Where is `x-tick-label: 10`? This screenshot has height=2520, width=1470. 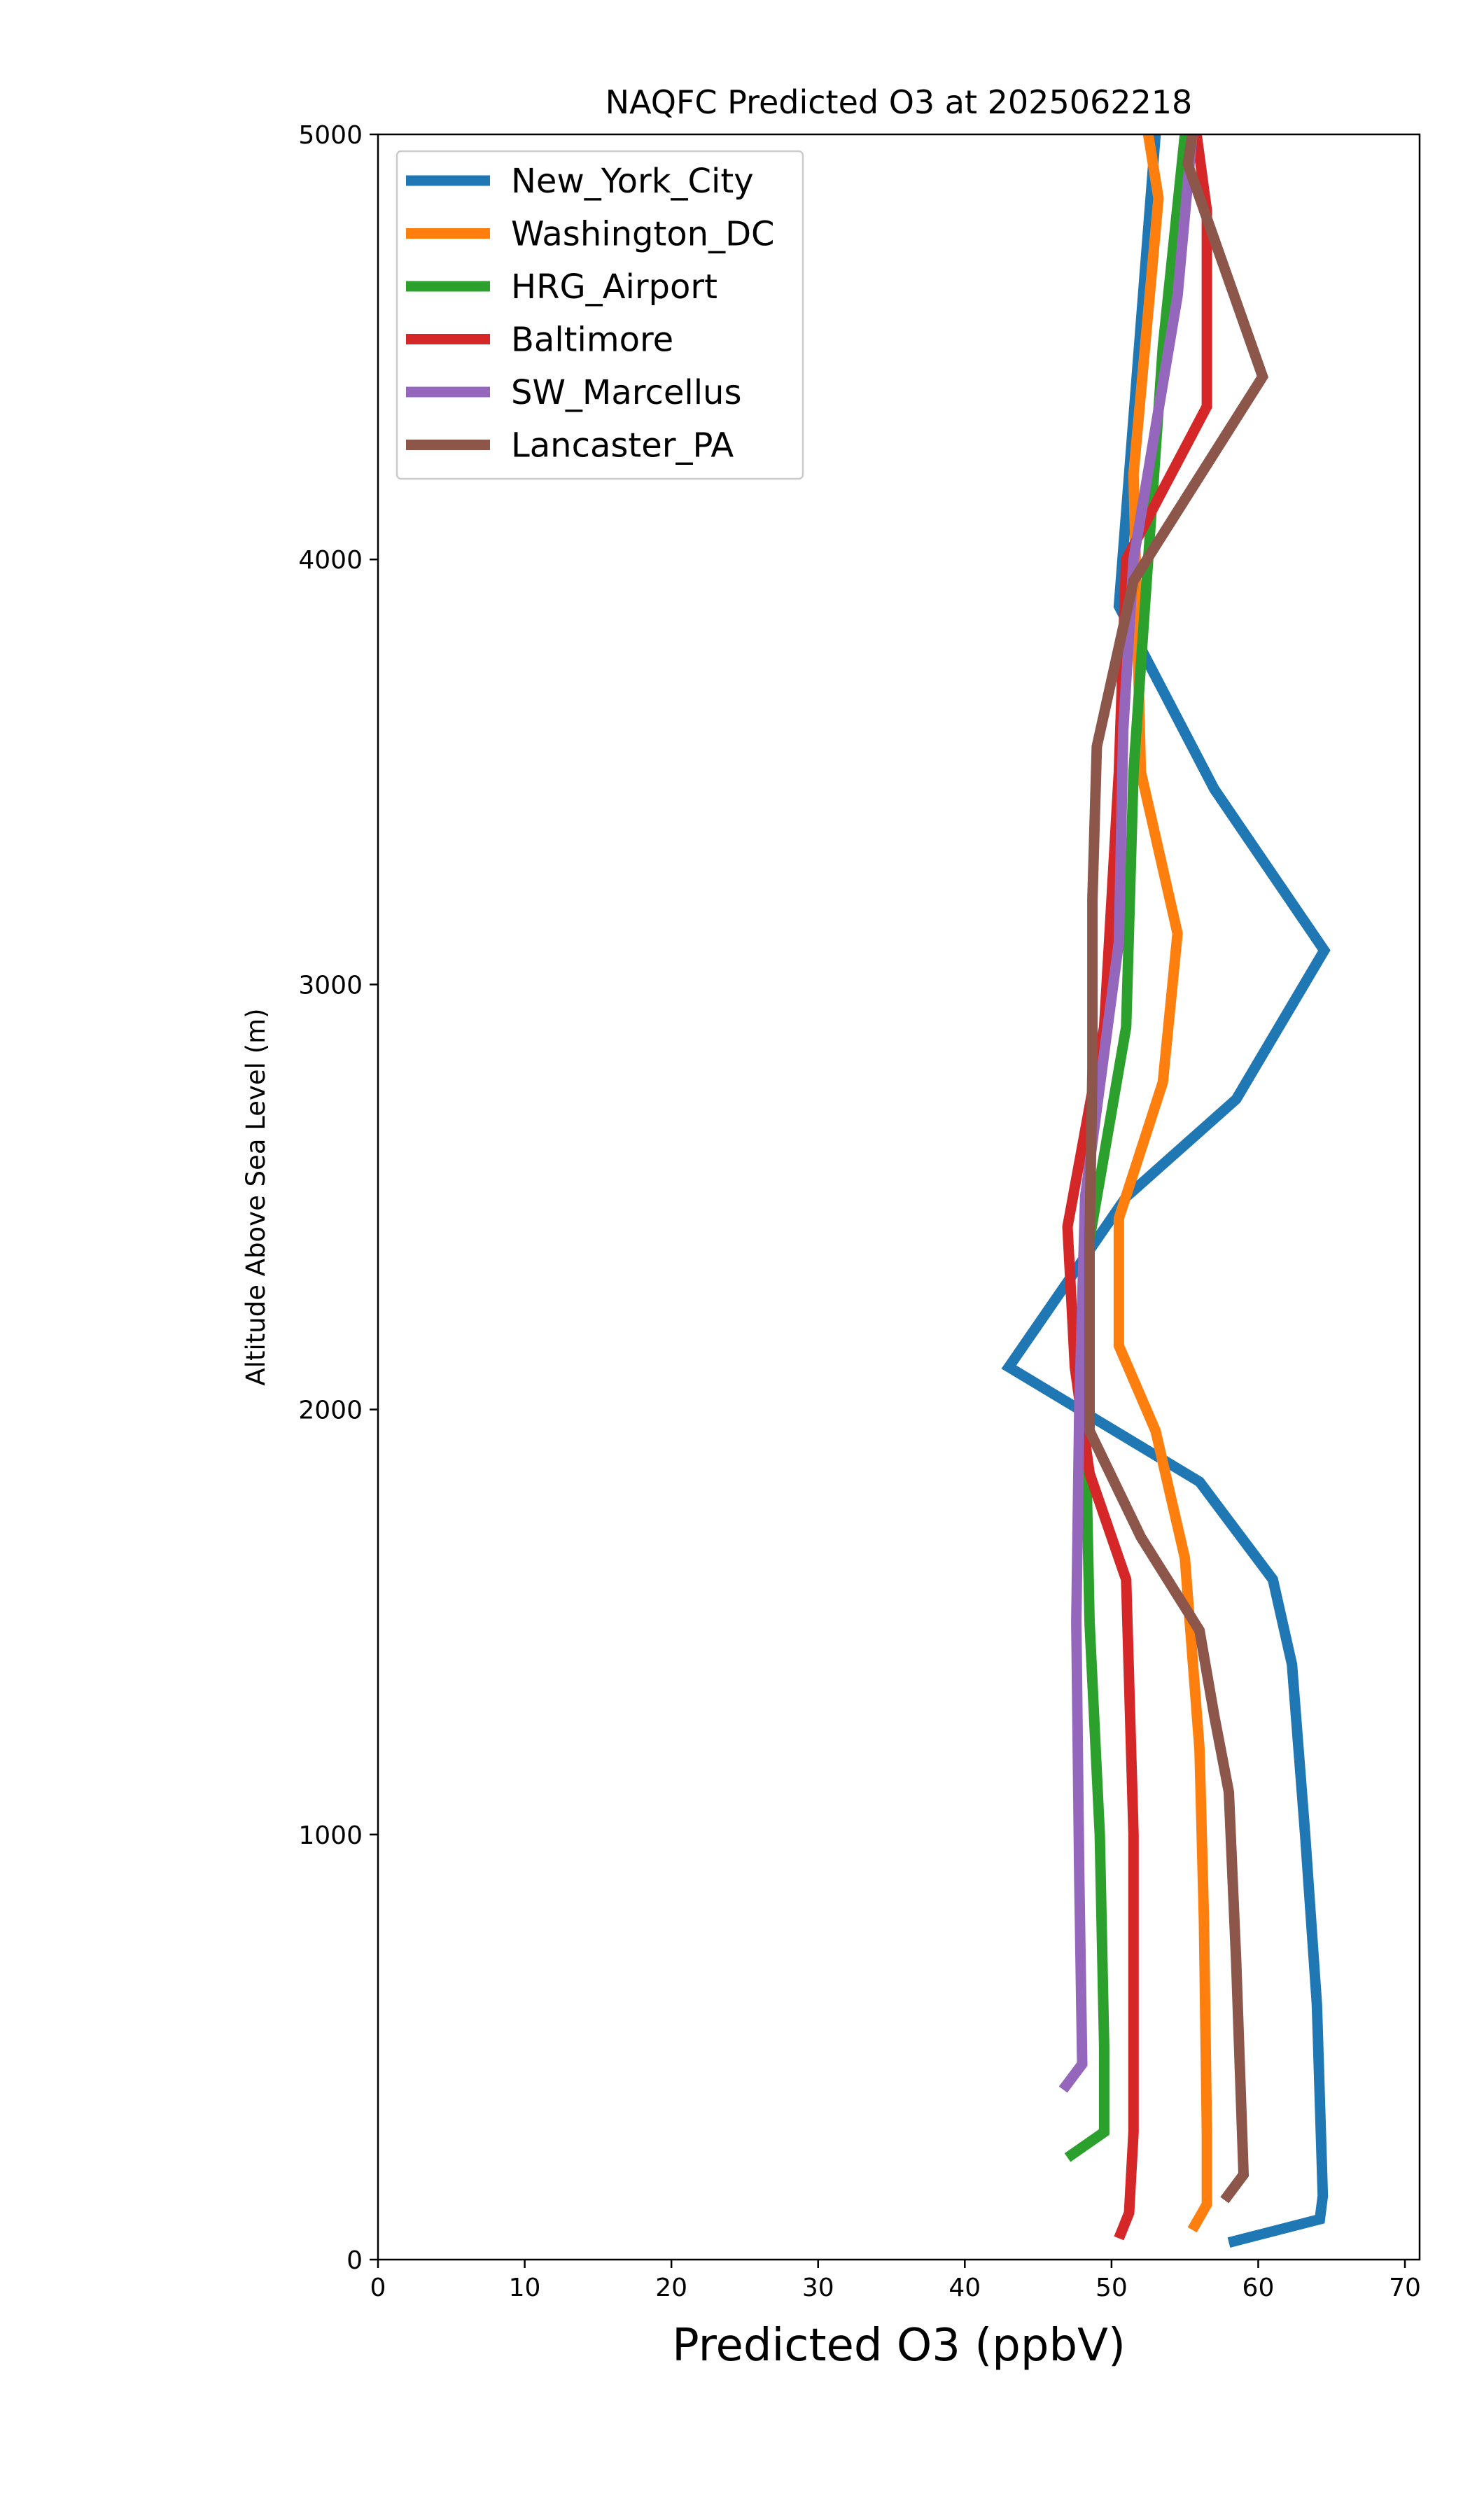
x-tick-label: 10 is located at coordinates (525, 2288).